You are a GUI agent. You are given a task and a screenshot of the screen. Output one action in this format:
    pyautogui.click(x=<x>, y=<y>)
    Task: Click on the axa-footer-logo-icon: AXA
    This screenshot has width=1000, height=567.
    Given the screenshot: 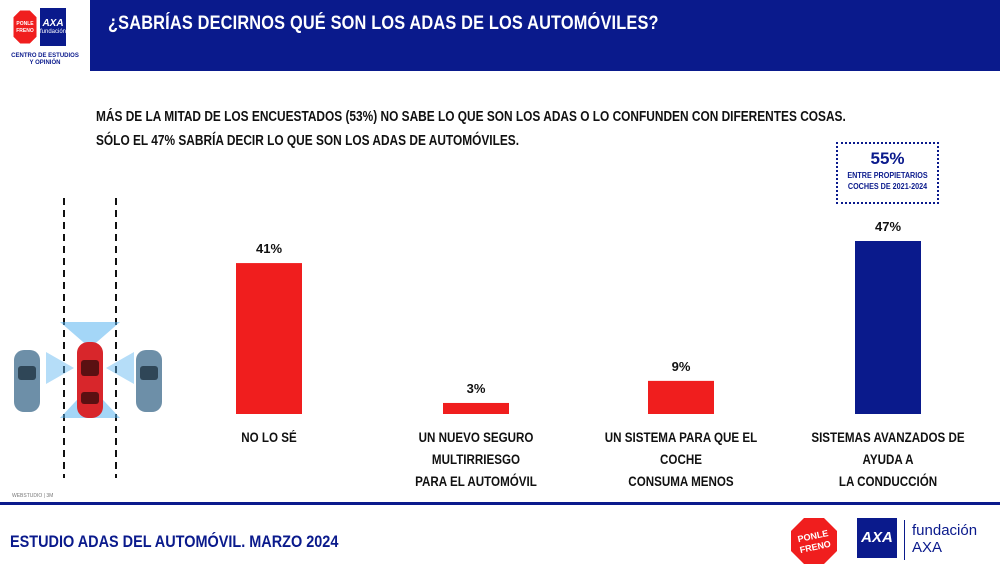 What is the action you would take?
    pyautogui.click(x=877, y=538)
    